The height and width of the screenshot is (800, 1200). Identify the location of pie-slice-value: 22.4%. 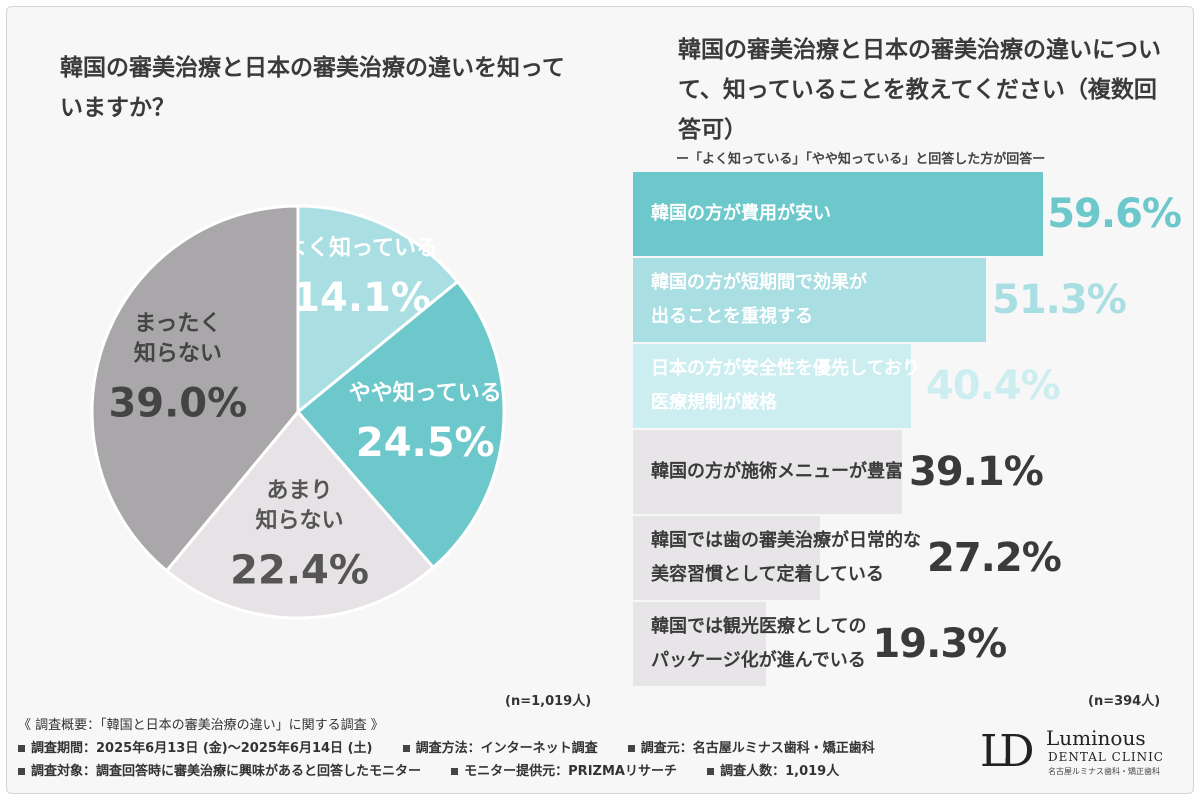
(299, 571).